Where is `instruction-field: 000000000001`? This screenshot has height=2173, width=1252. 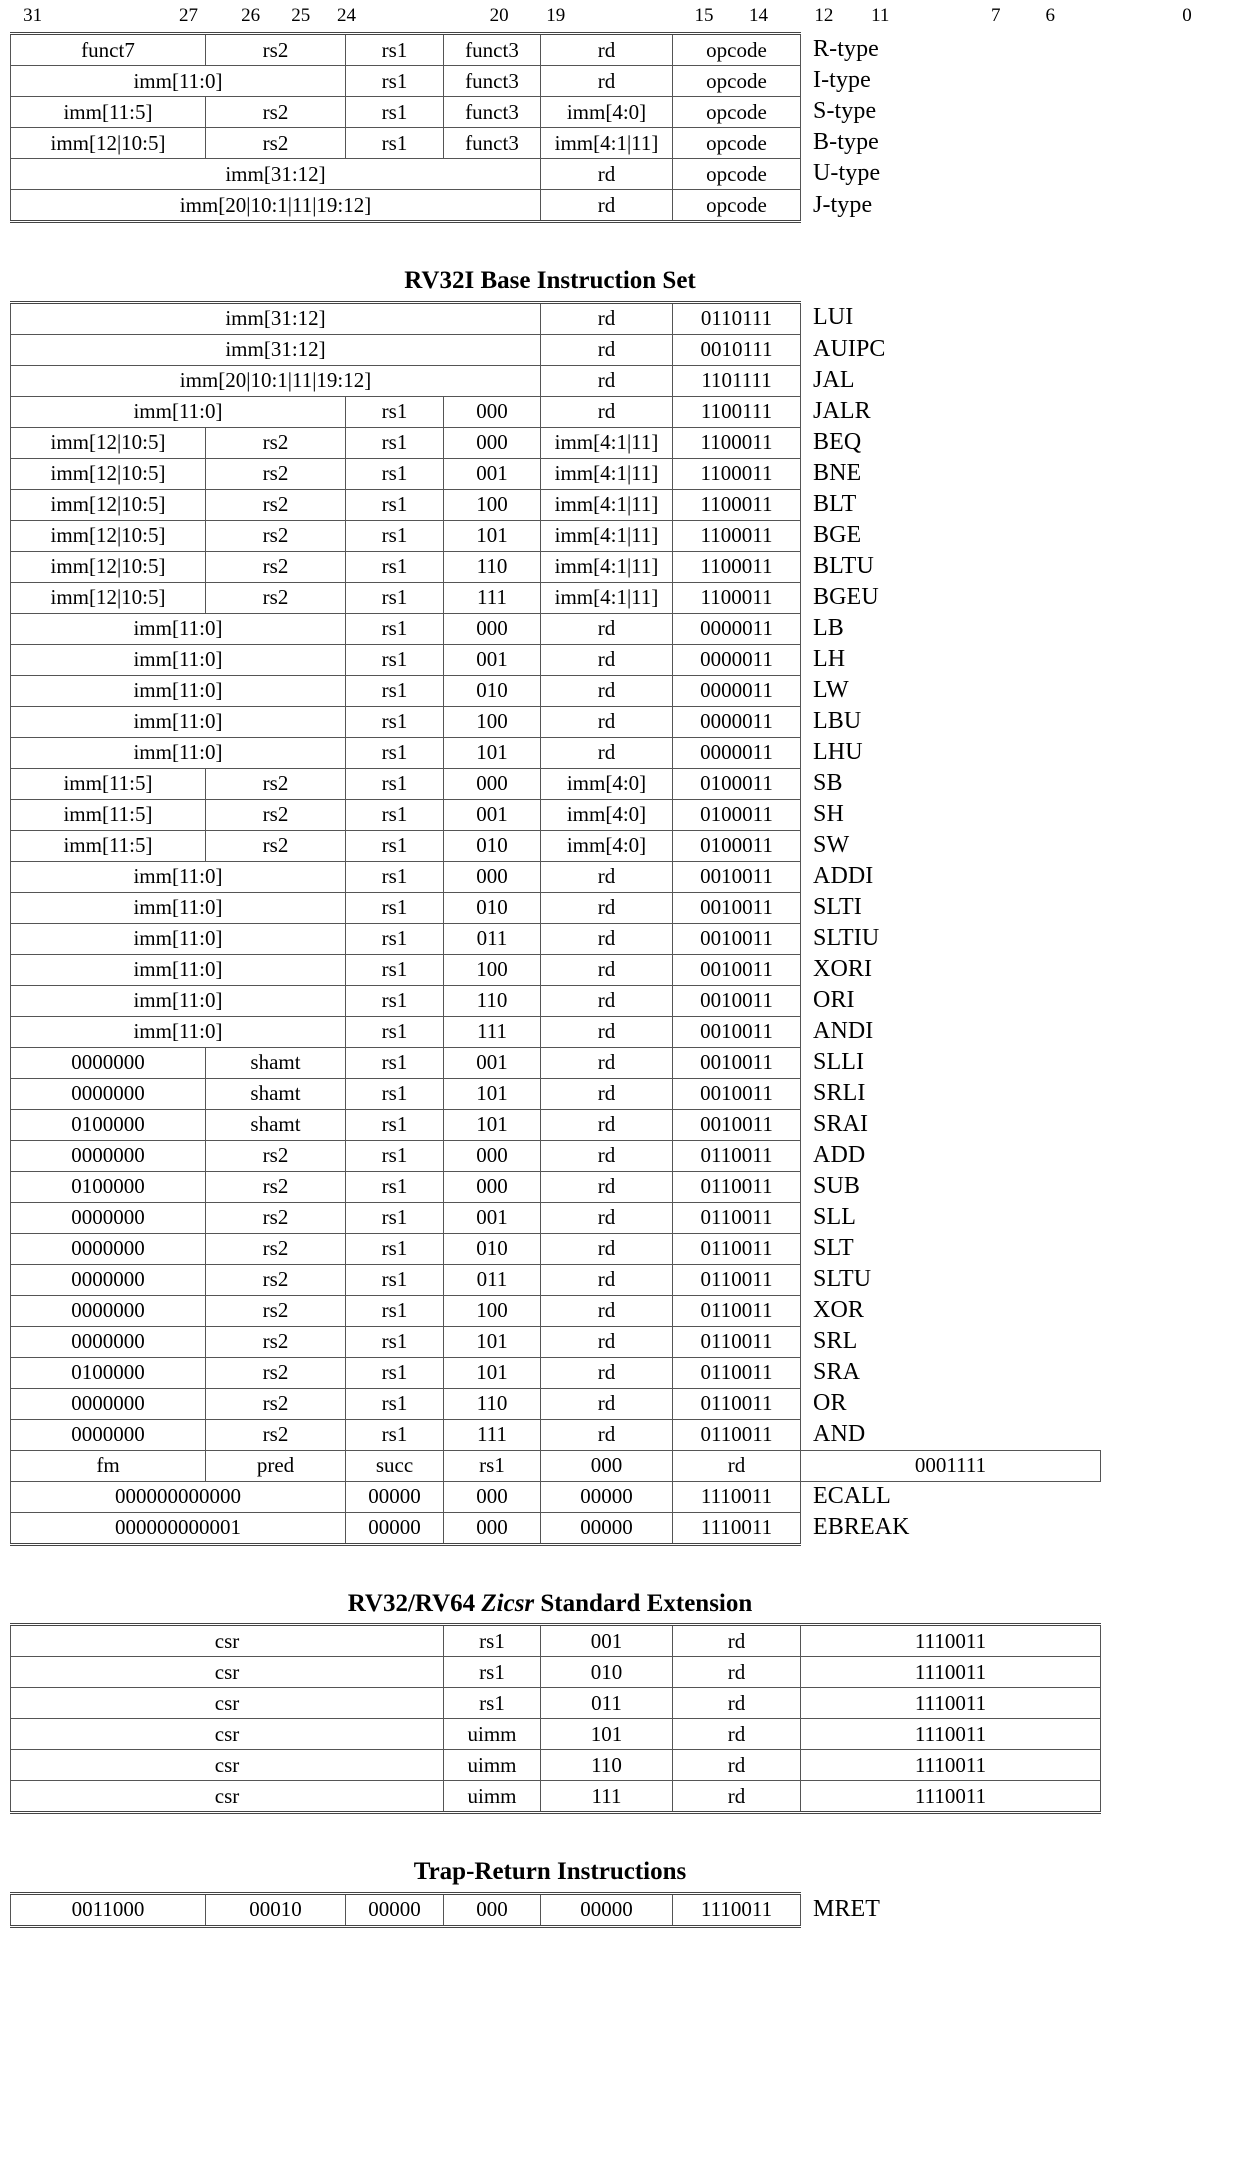
instruction-field: 000000000001 is located at coordinates (178, 1528).